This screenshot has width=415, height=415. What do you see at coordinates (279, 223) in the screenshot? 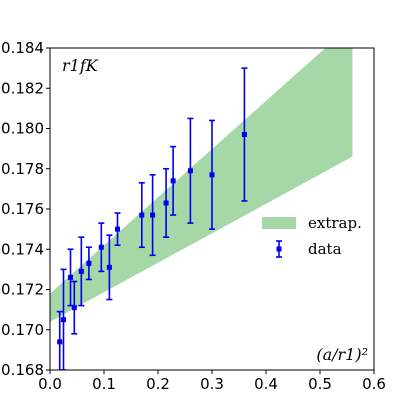
I see `legend-band-swatch` at bounding box center [279, 223].